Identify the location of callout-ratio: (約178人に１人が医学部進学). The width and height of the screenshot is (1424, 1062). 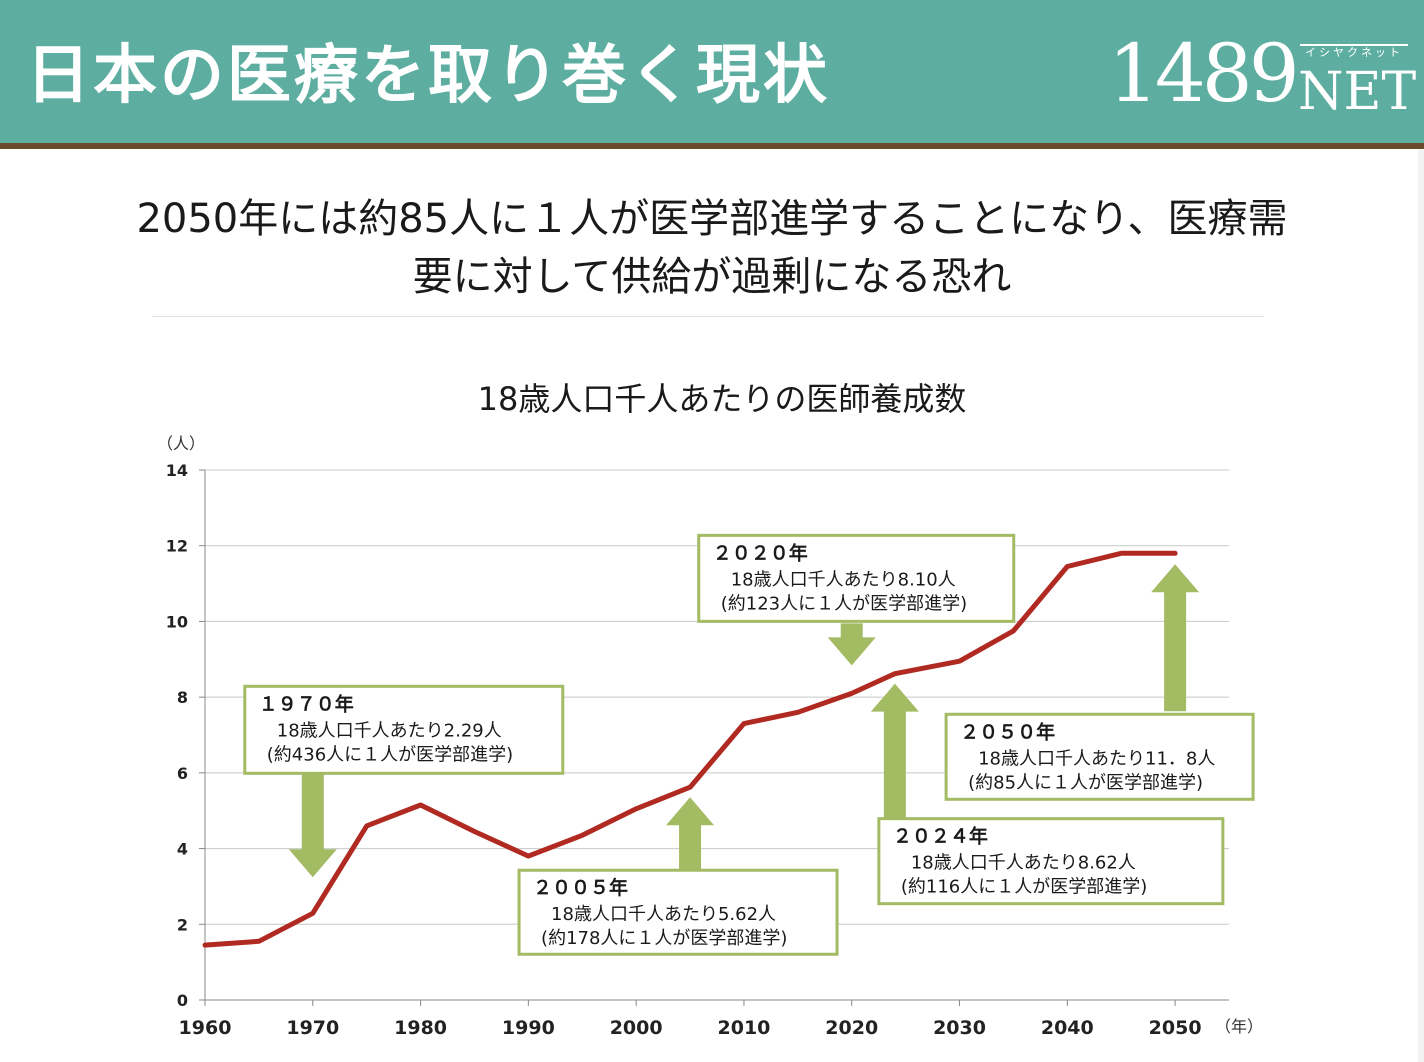
(664, 938).